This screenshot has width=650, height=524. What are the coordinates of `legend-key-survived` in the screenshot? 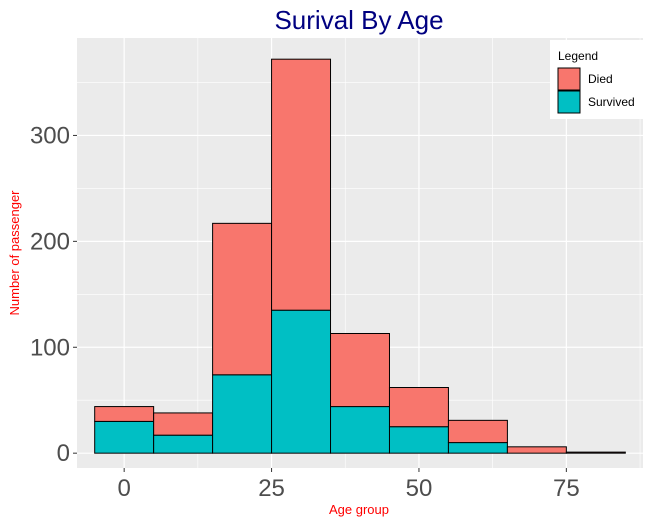 It's located at (569, 102).